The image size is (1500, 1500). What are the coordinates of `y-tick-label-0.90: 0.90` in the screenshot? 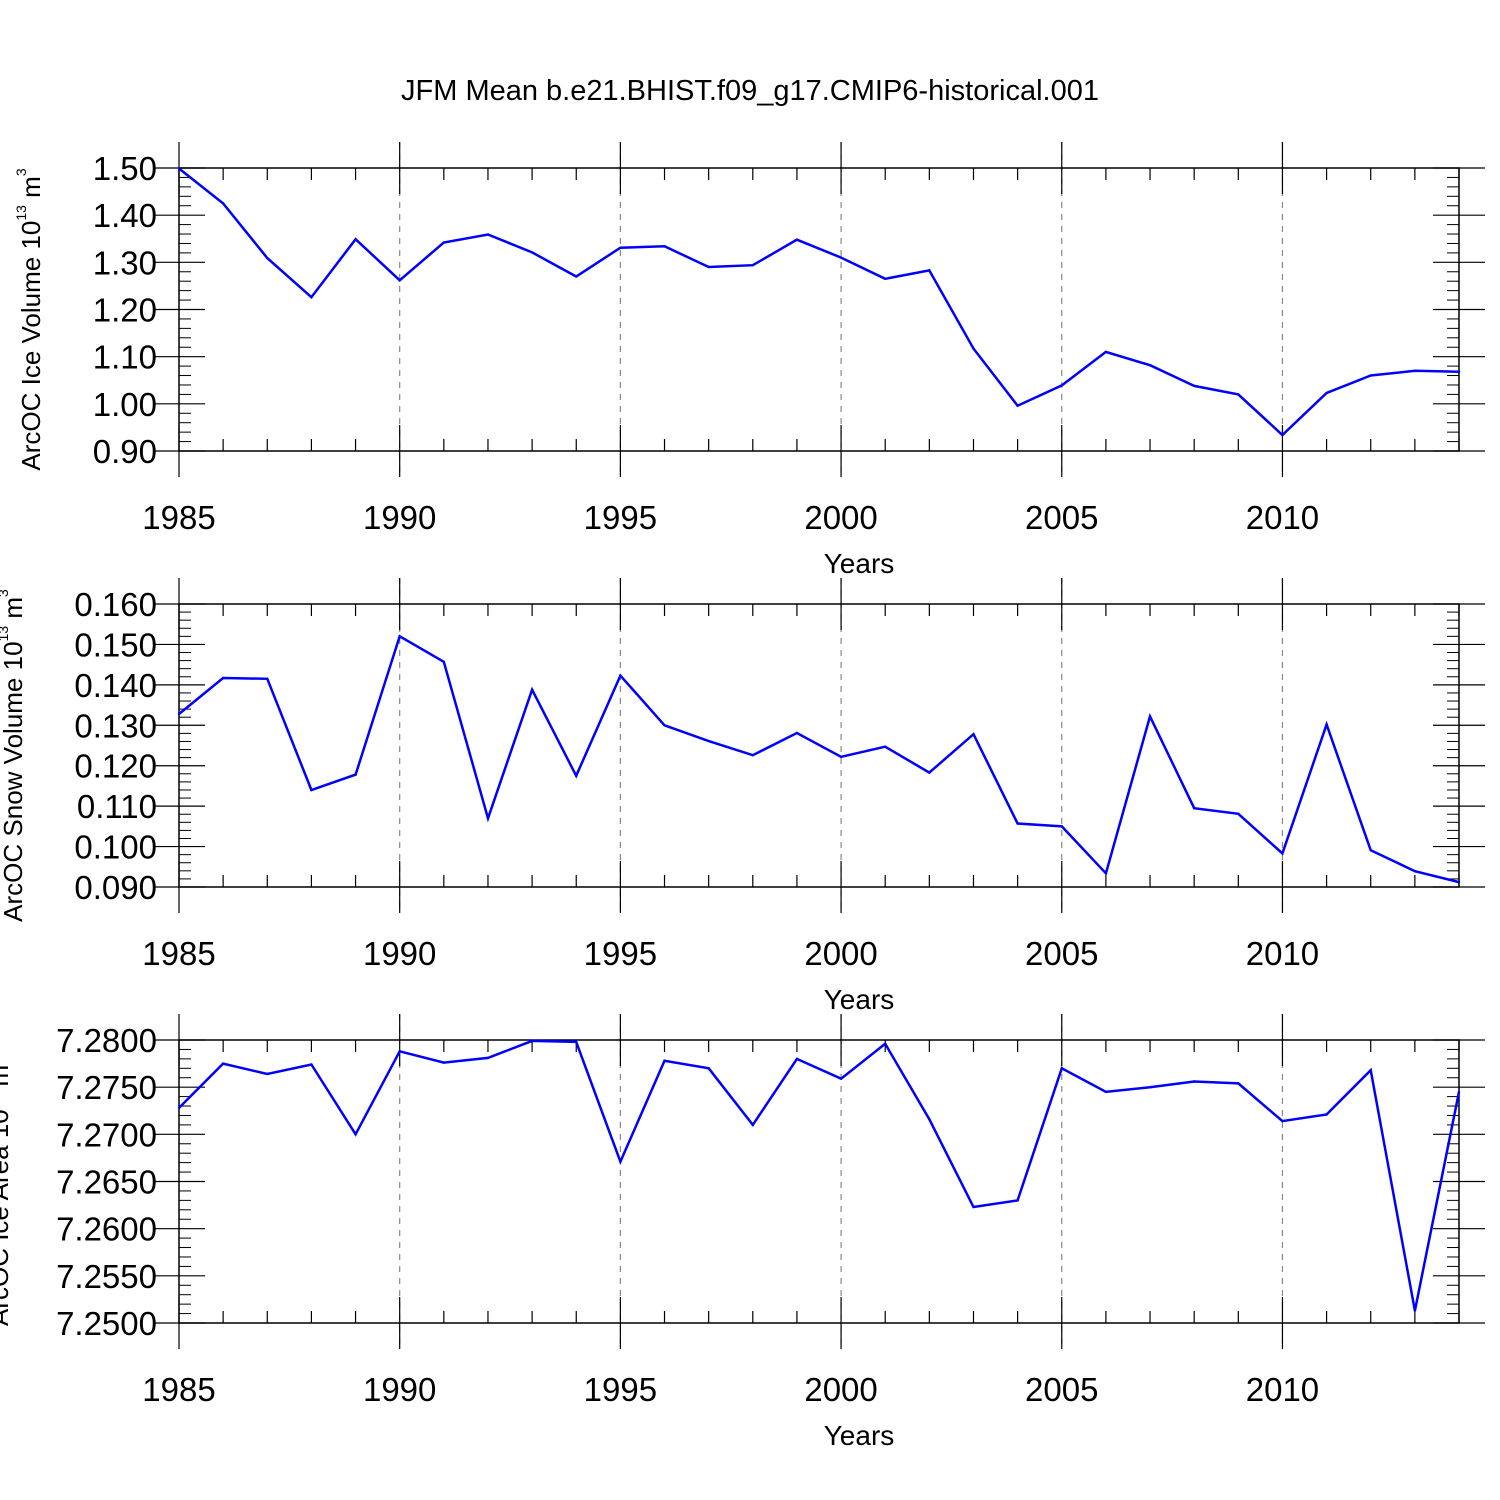 It's located at (125, 451).